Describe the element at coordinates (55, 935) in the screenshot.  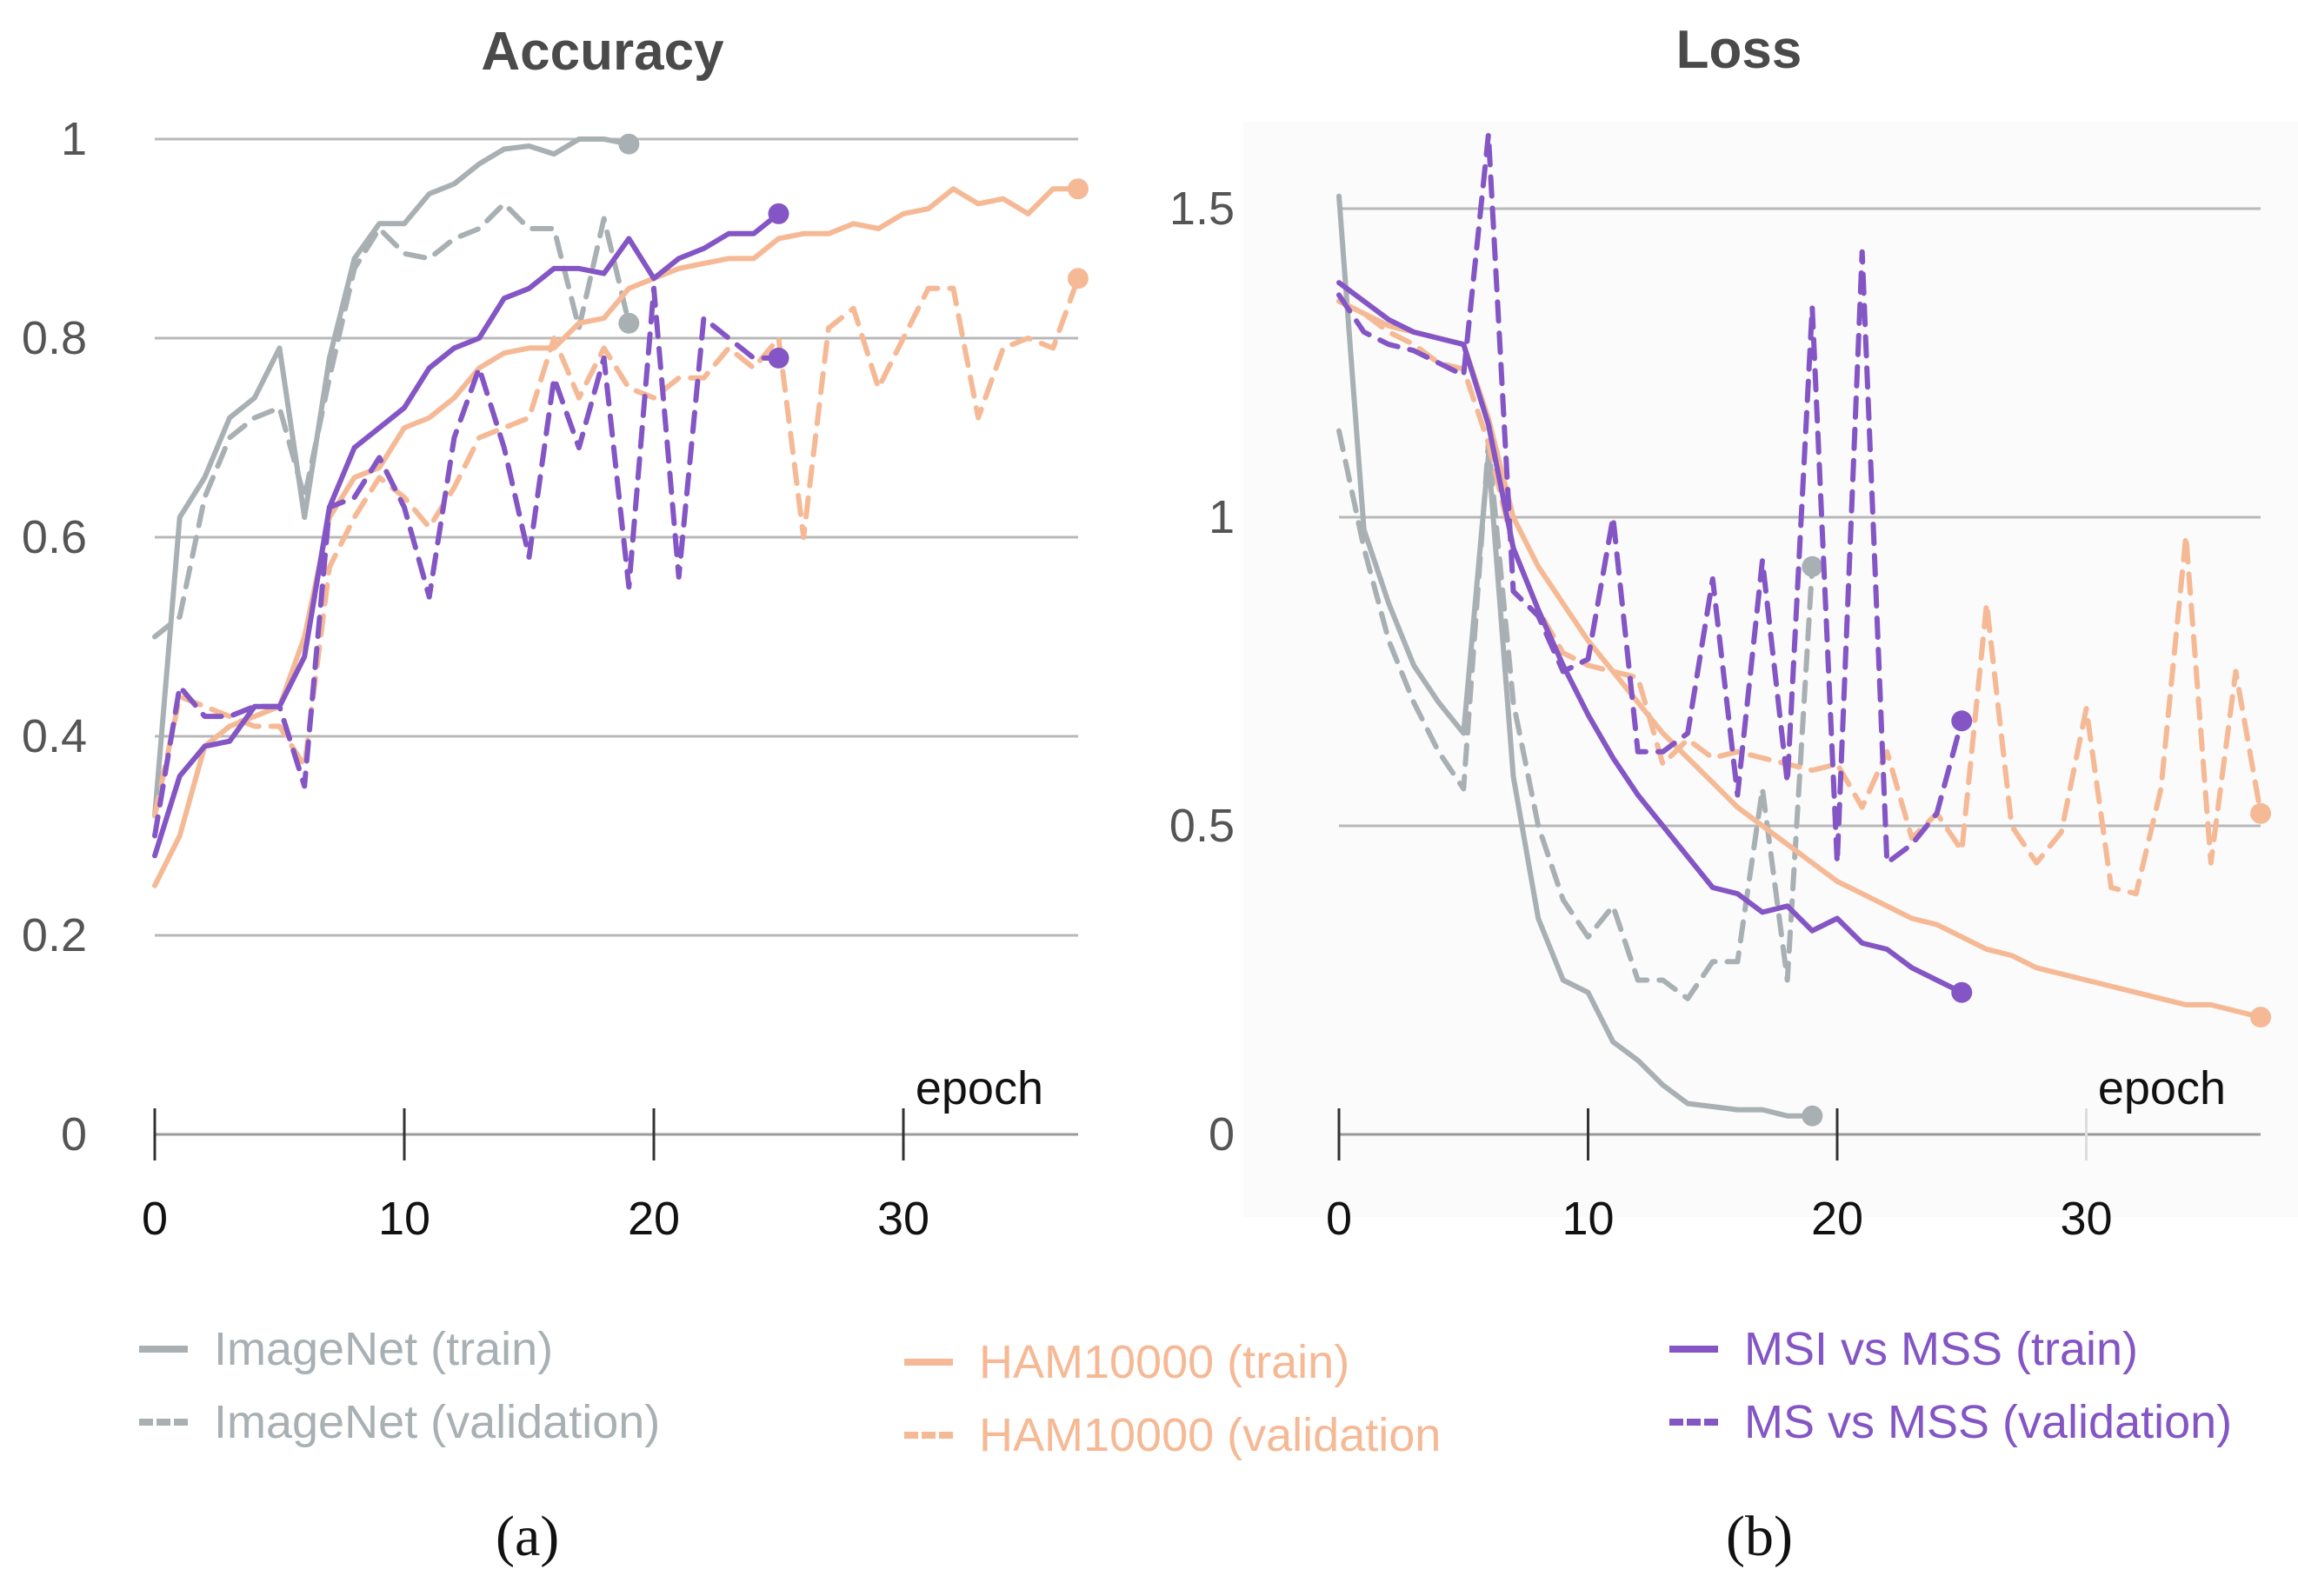
I see `y-tick-label: 0.2` at that location.